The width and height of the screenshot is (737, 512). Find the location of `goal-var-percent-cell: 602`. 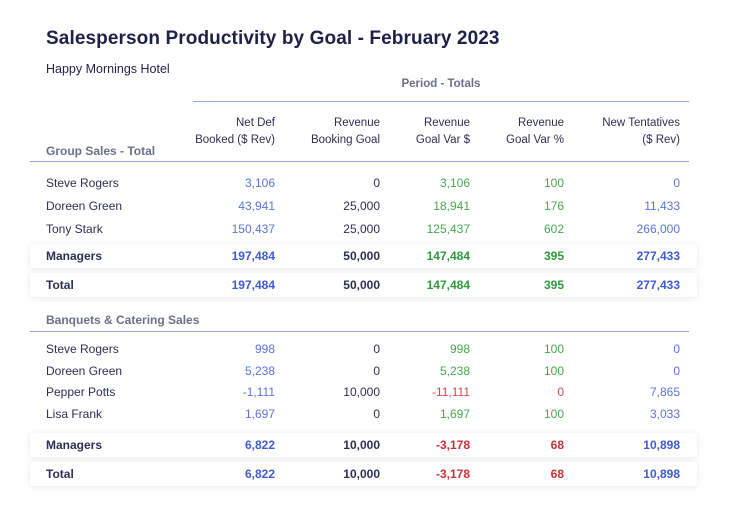

goal-var-percent-cell: 602 is located at coordinates (553, 229).